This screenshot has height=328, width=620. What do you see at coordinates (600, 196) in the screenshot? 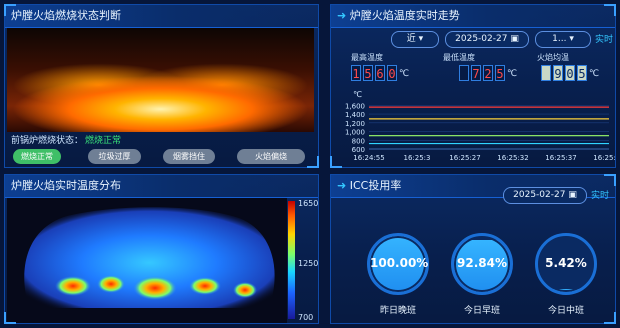
I see `icc-realtime-toggle: 实时` at bounding box center [600, 196].